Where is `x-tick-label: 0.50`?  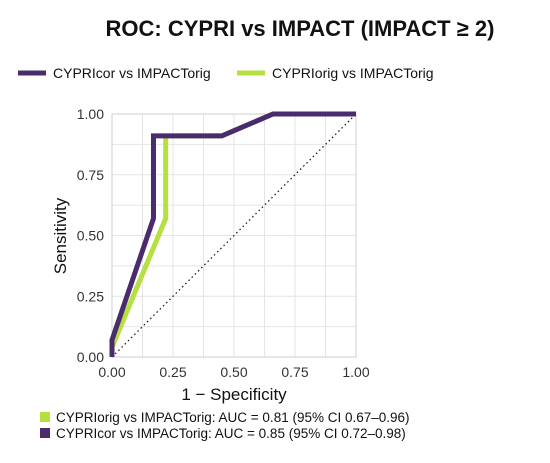
x-tick-label: 0.50 is located at coordinates (233, 372).